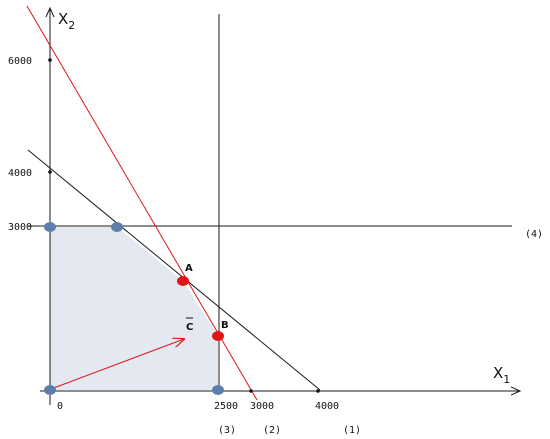  What do you see at coordinates (189, 327) in the screenshot?
I see `vector-label: C` at bounding box center [189, 327].